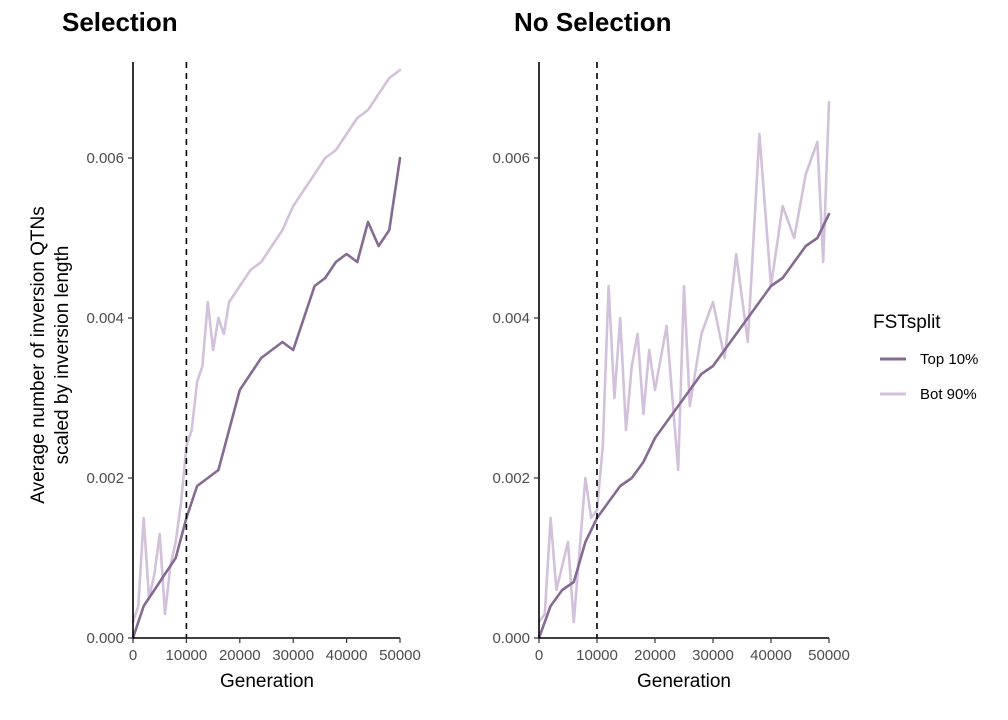 This screenshot has width=1008, height=720. What do you see at coordinates (949, 359) in the screenshot?
I see `legend-label-top10: Top 10%` at bounding box center [949, 359].